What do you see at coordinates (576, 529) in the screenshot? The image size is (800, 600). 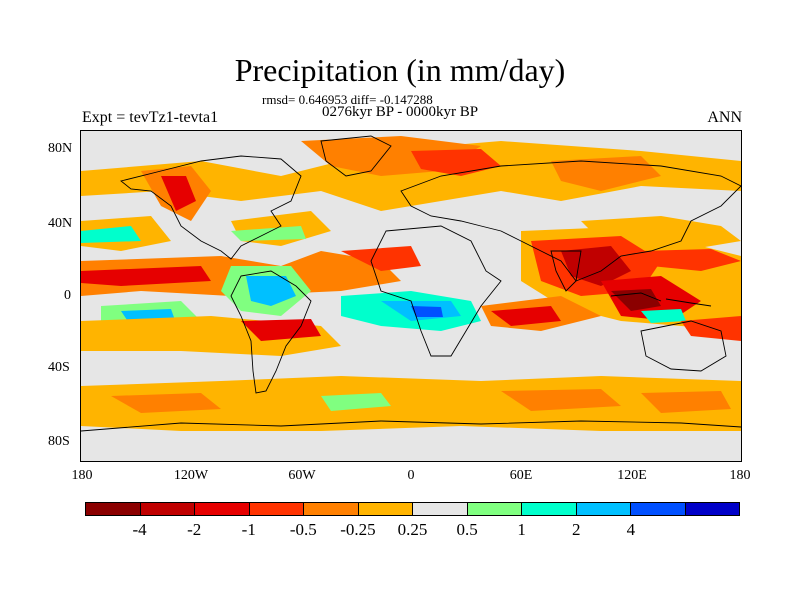 I see `colorbar-label: 2` at bounding box center [576, 529].